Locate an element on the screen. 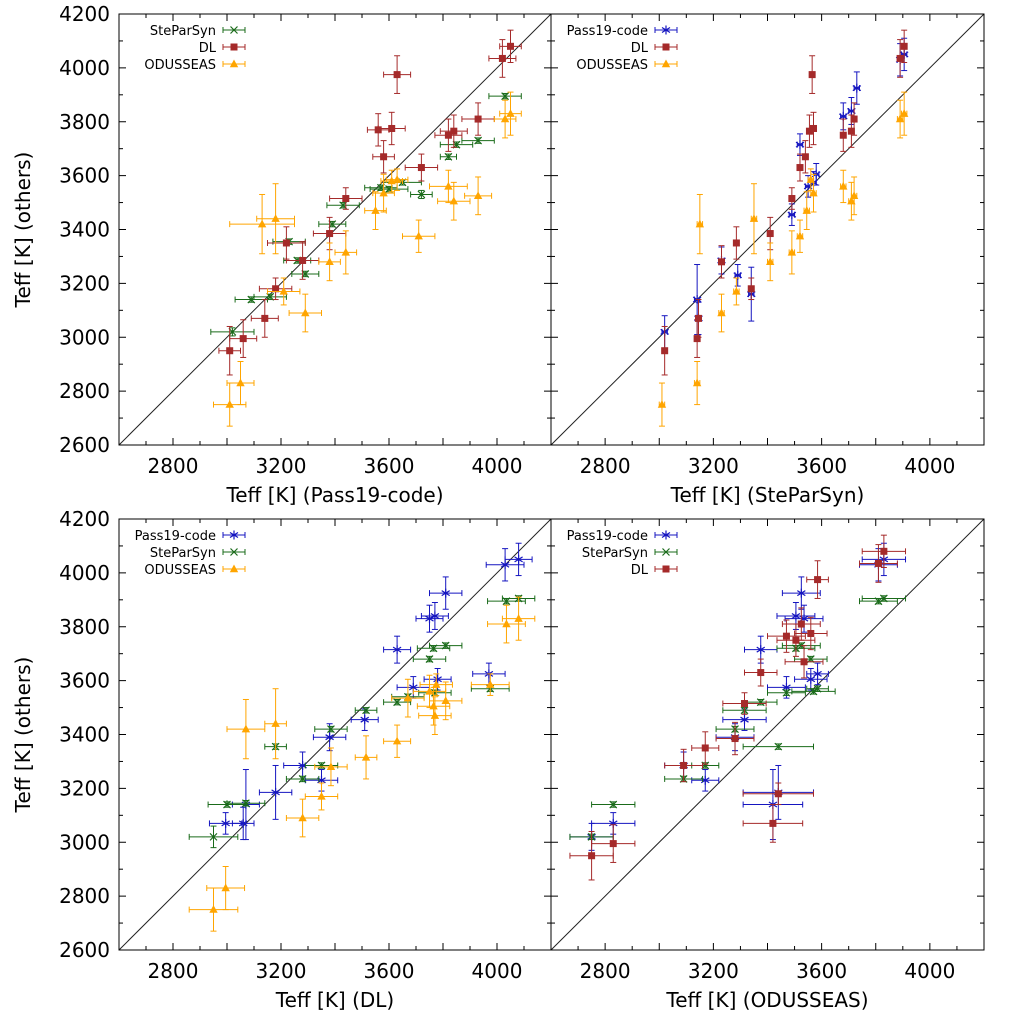  x-tick-label: 4000 is located at coordinates (929, 971).